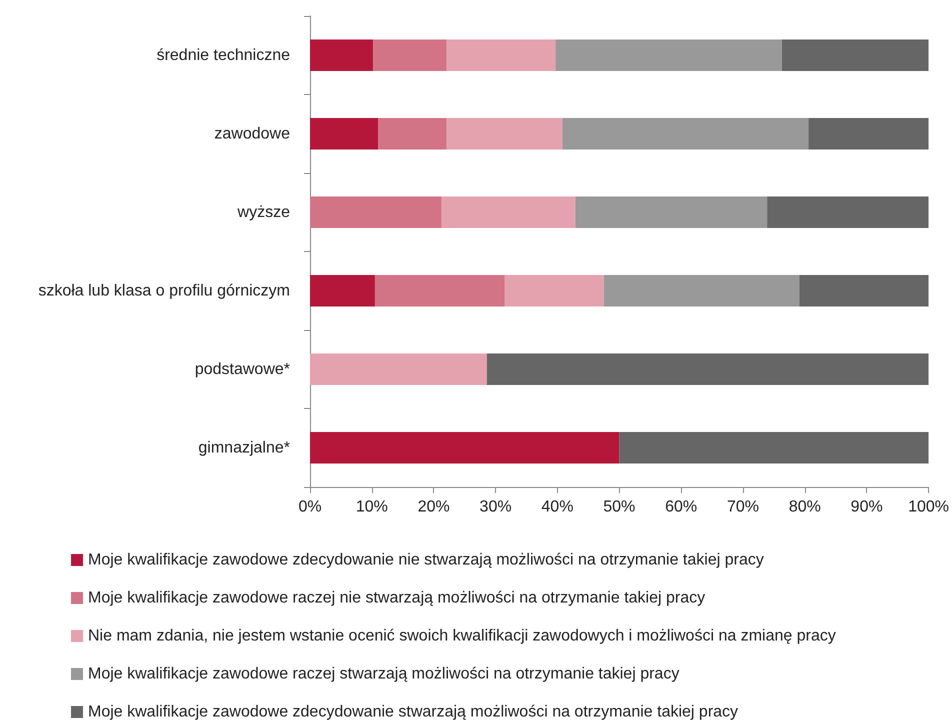 The width and height of the screenshot is (952, 727). I want to click on legend-label: Nie mam zdania, nie jestem wstanie ocenić swoich kwalifikacji zawodowych i możliwości na zmianę pracy, so click(462, 636).